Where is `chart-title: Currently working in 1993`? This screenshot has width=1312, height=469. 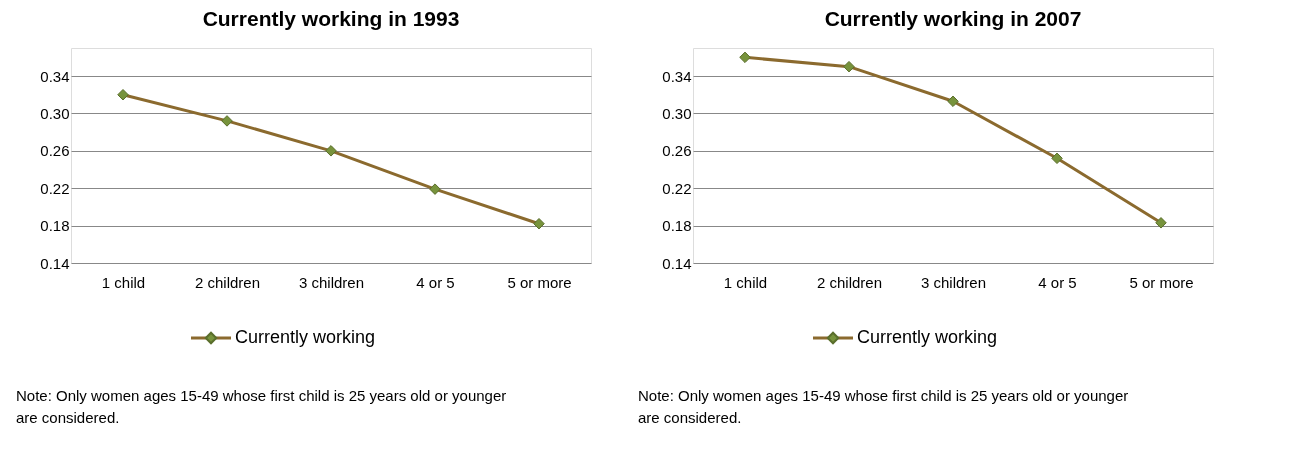
chart-title: Currently working in 1993 is located at coordinates (331, 18).